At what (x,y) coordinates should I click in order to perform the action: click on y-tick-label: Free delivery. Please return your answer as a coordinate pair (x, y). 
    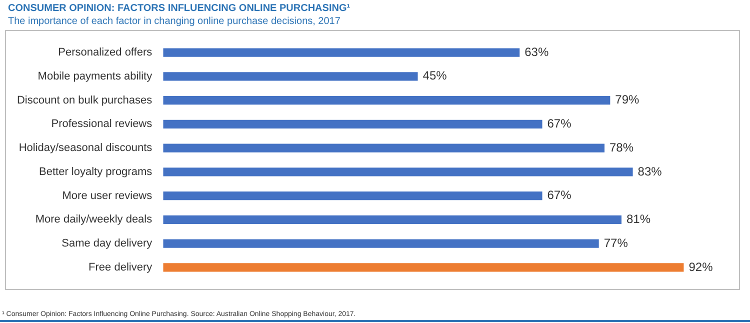
    Looking at the image, I should click on (120, 267).